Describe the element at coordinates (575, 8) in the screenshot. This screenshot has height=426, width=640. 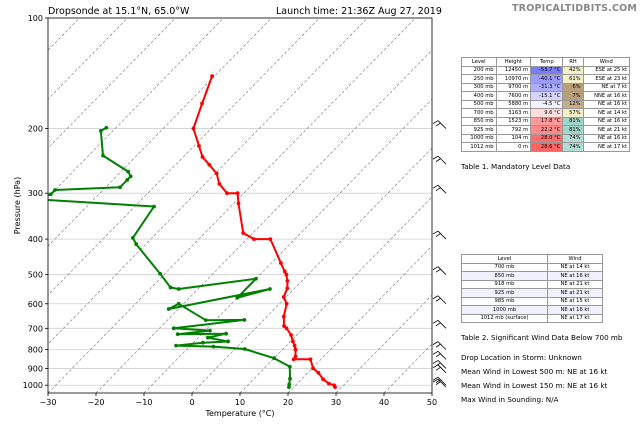
I see `site-logo-text: TROPICALTIDBITS.COM` at that location.